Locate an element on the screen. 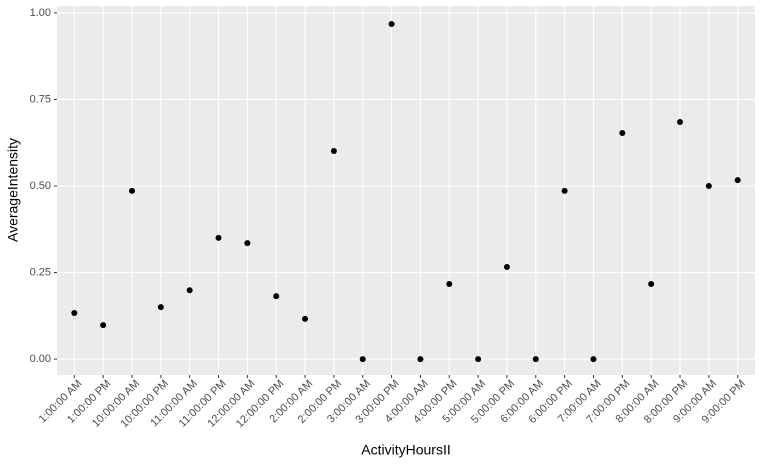 This screenshot has width=763, height=466. y-tick-label: 0.00 is located at coordinates (40, 359).